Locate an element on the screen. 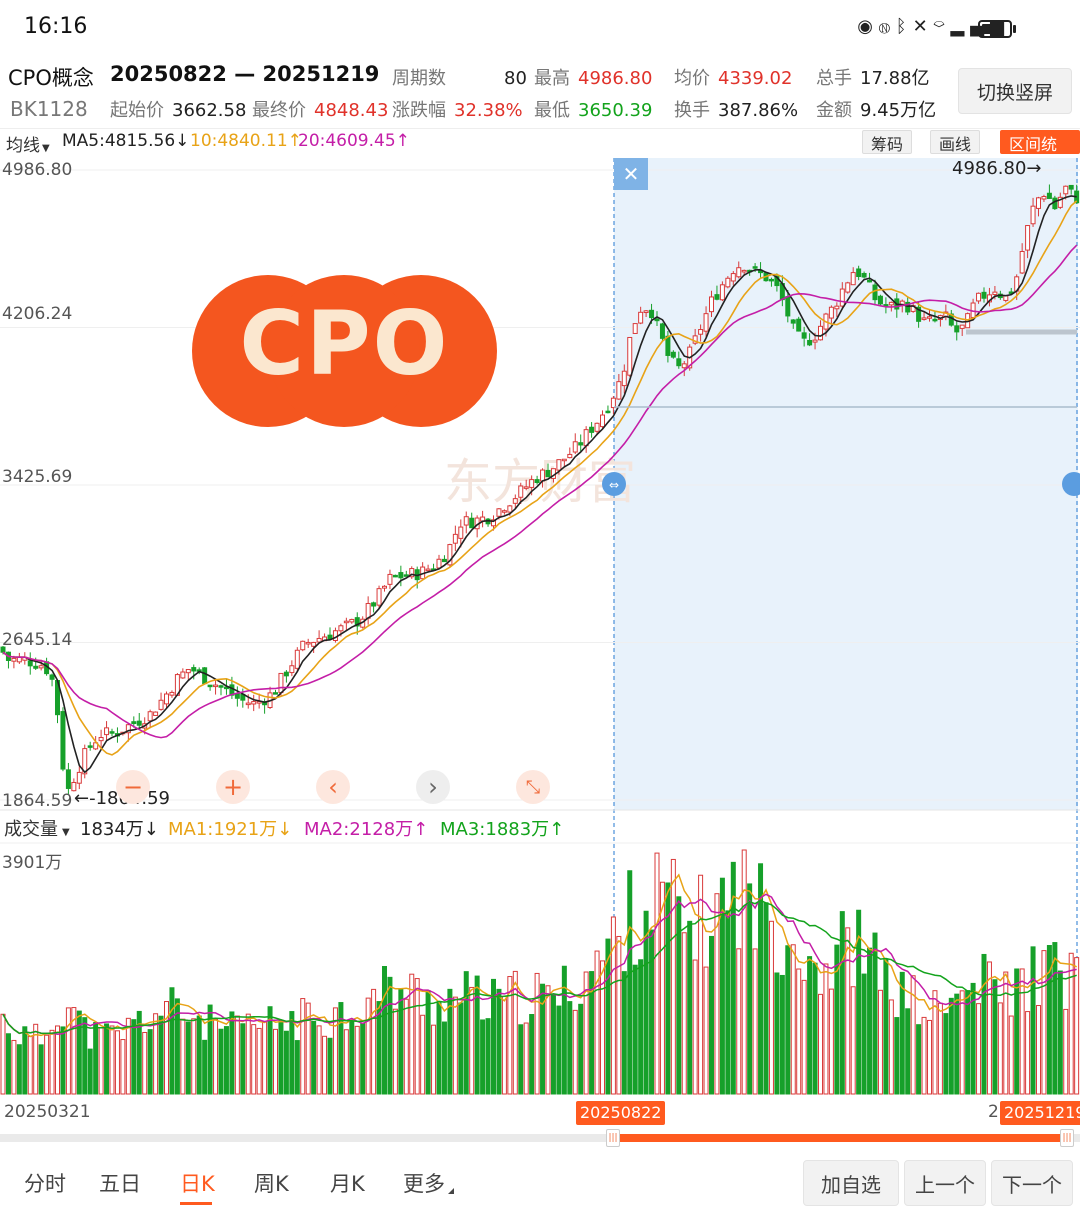 The image size is (1080, 1212). tab-intraday: 分时 is located at coordinates (45, 1184).